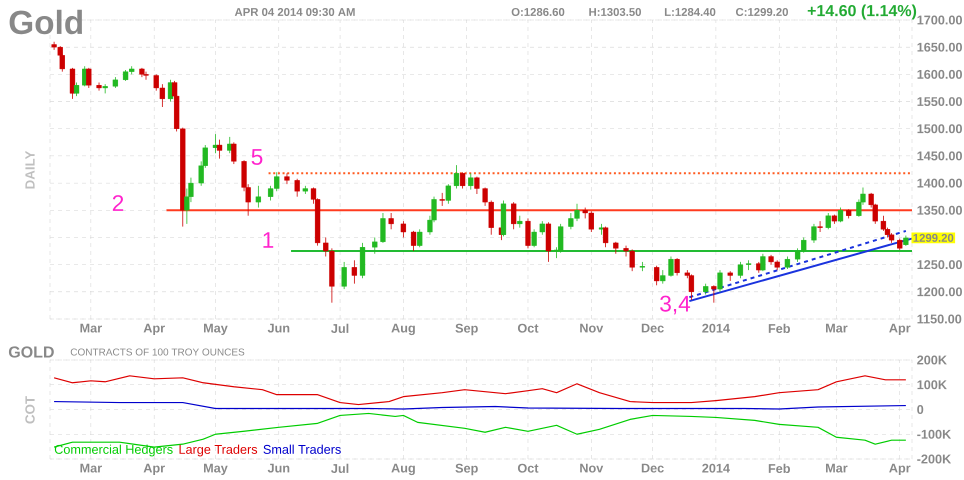  I want to click on chart-subtitle: CONTRACTS OF 100 TROY OUNCES, so click(157, 352).